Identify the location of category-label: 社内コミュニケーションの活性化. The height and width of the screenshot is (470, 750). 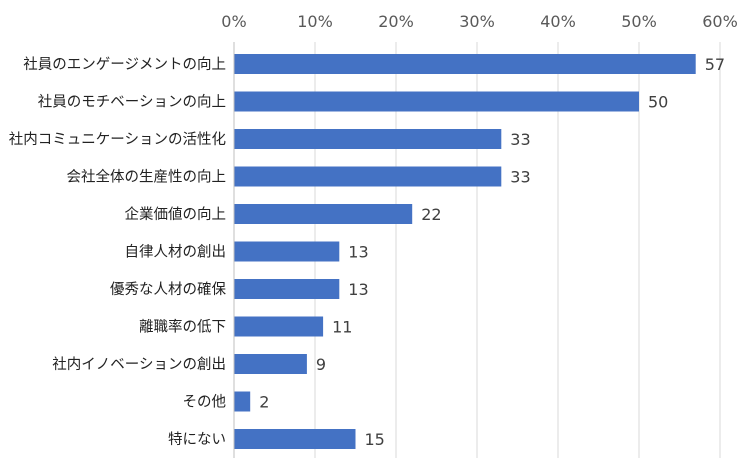
(117, 139).